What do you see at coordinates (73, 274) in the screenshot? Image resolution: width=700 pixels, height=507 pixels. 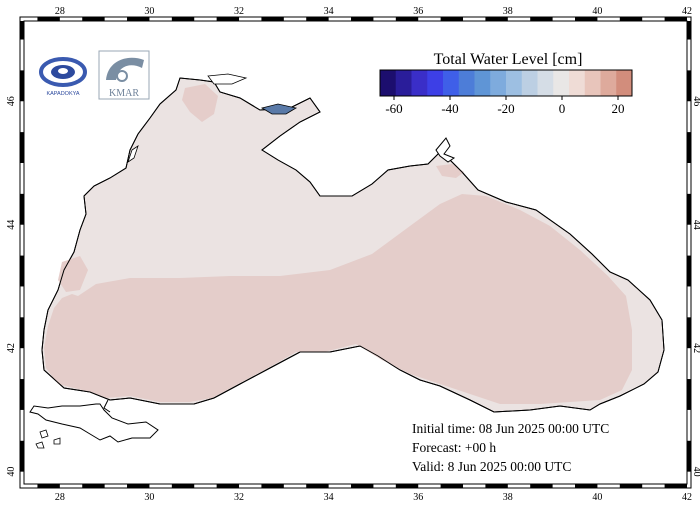 I see `west-coast-patch` at bounding box center [73, 274].